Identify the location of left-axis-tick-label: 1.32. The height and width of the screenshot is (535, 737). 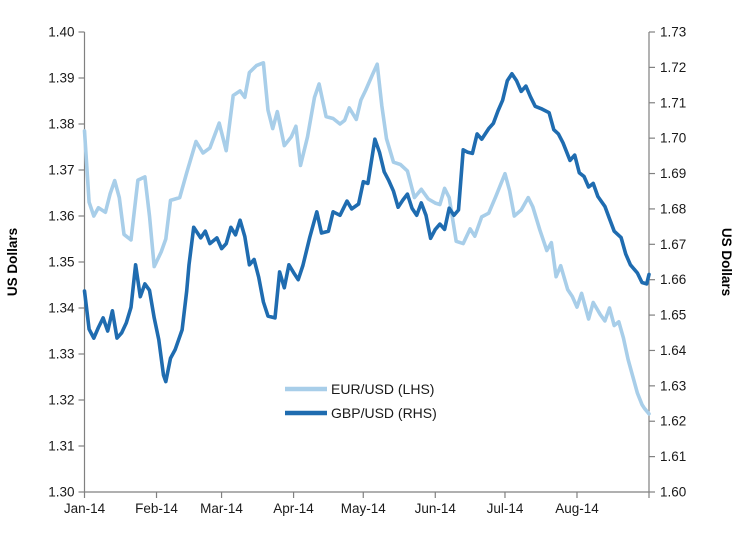
(61, 400).